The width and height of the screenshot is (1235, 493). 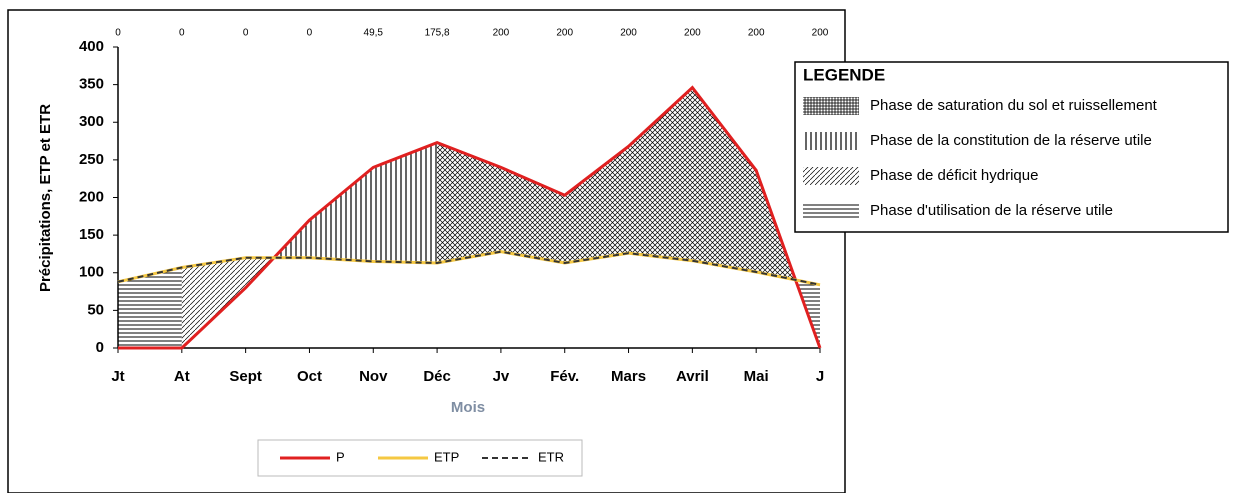 What do you see at coordinates (91, 84) in the screenshot?
I see `y-tick-label: 350` at bounding box center [91, 84].